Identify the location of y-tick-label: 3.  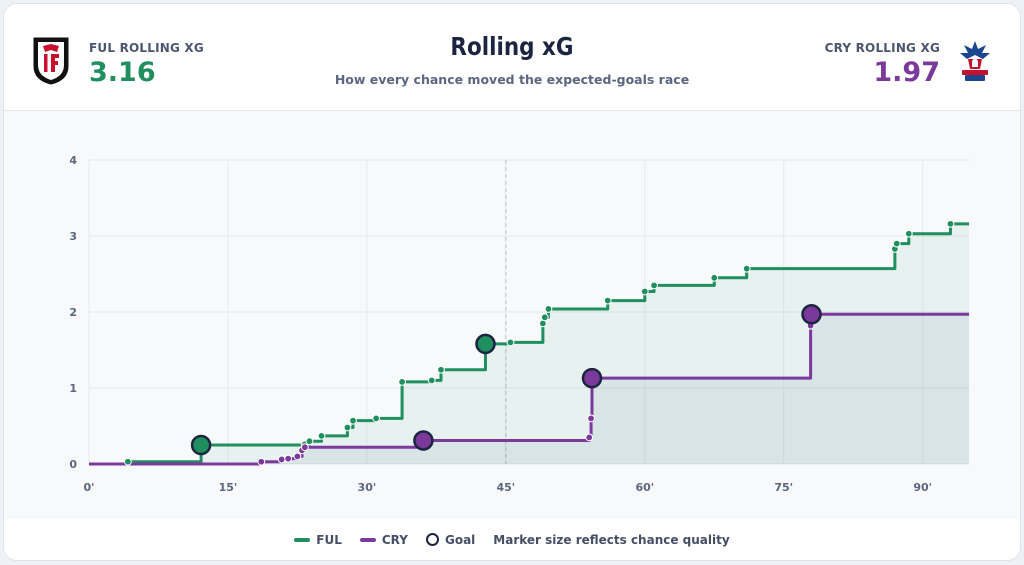
(73, 236).